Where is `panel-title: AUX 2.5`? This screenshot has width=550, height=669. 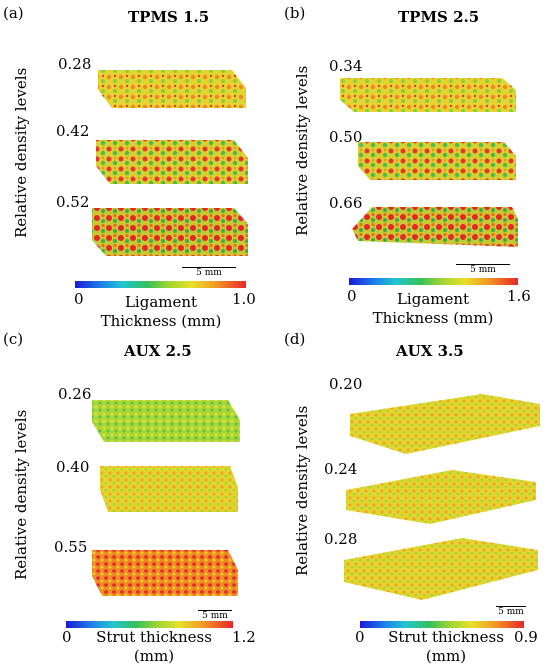
panel-title: AUX 2.5 is located at coordinates (158, 351).